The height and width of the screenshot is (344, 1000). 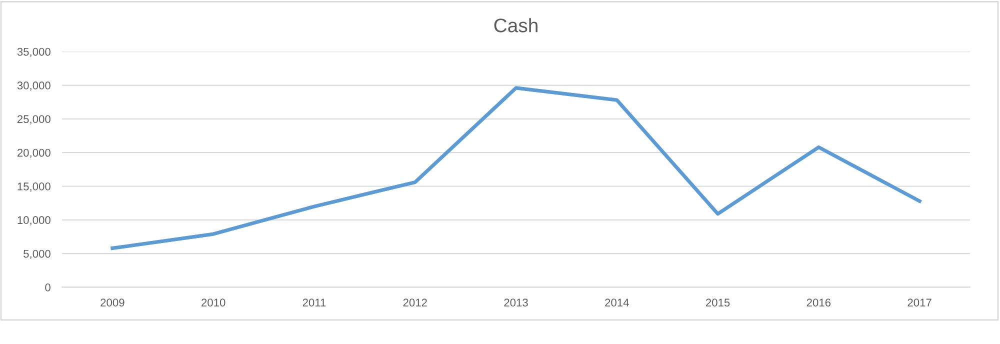 I want to click on x-tick-label: 2012, so click(x=415, y=302).